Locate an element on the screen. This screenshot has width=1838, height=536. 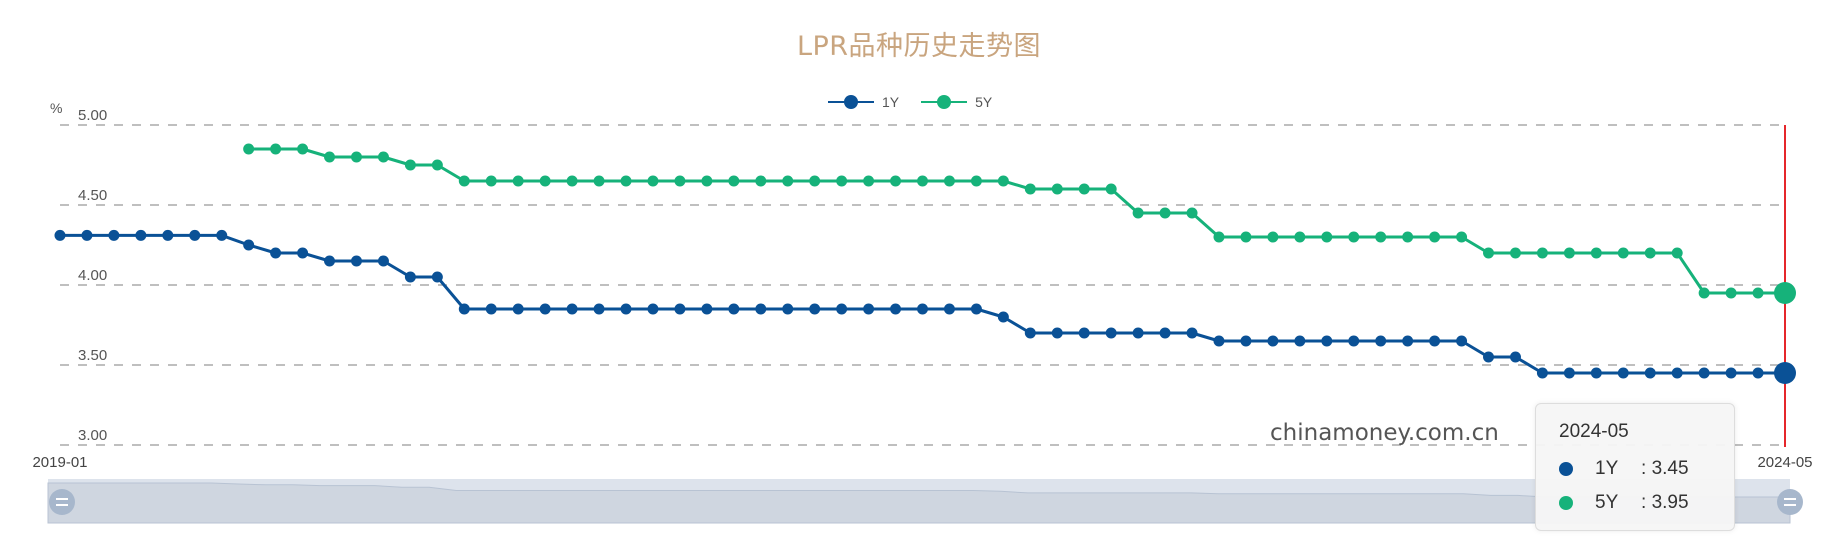
legend-item-1y: 1Y is located at coordinates (863, 102).